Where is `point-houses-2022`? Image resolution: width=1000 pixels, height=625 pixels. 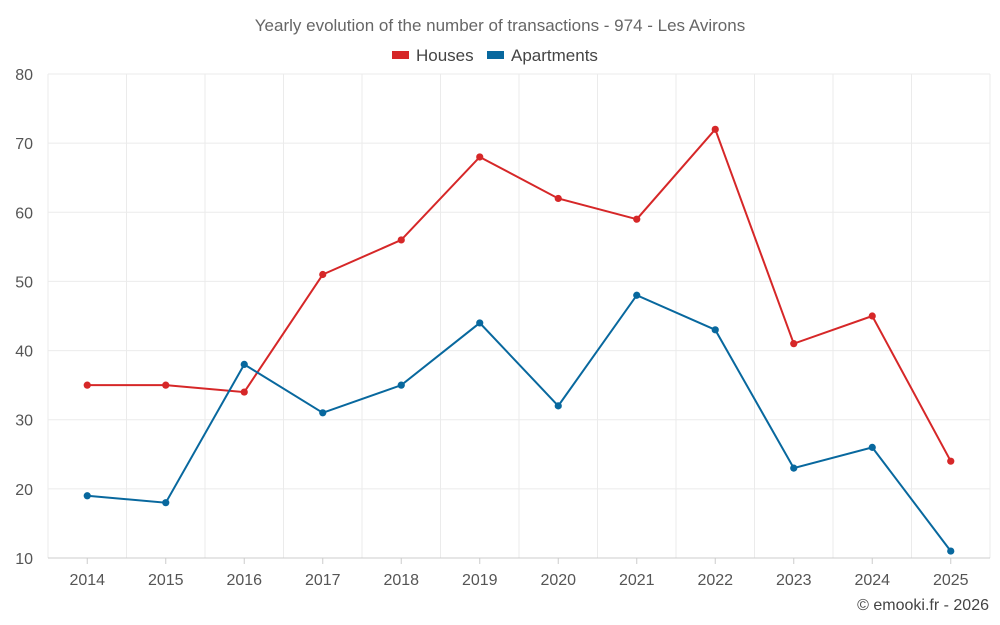 point-houses-2022 is located at coordinates (715, 129).